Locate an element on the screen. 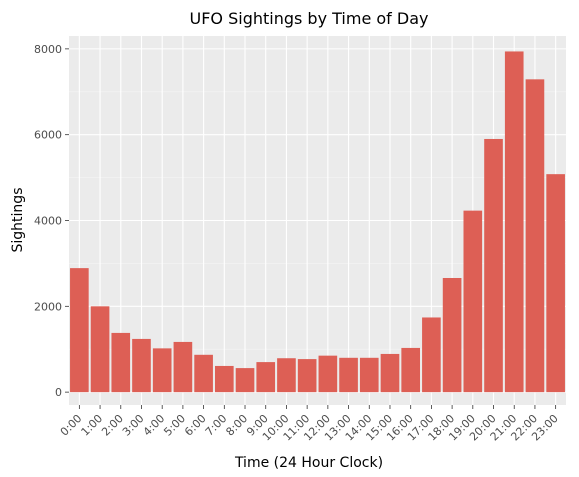 The image size is (579, 477). bar-9:00 is located at coordinates (266, 377).